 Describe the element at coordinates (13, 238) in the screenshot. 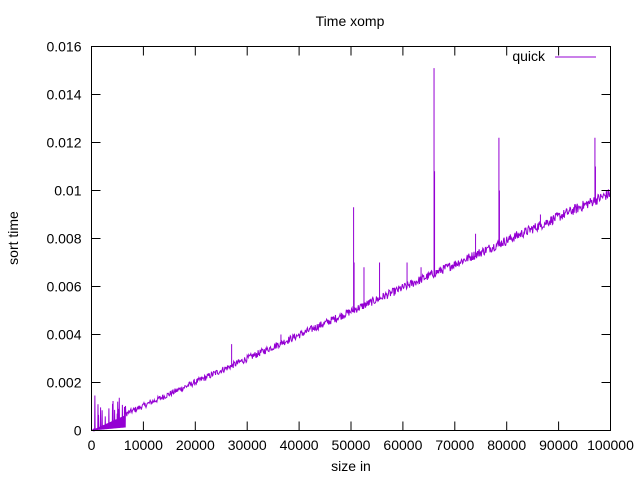

I see `y-axis-label: sort time` at that location.